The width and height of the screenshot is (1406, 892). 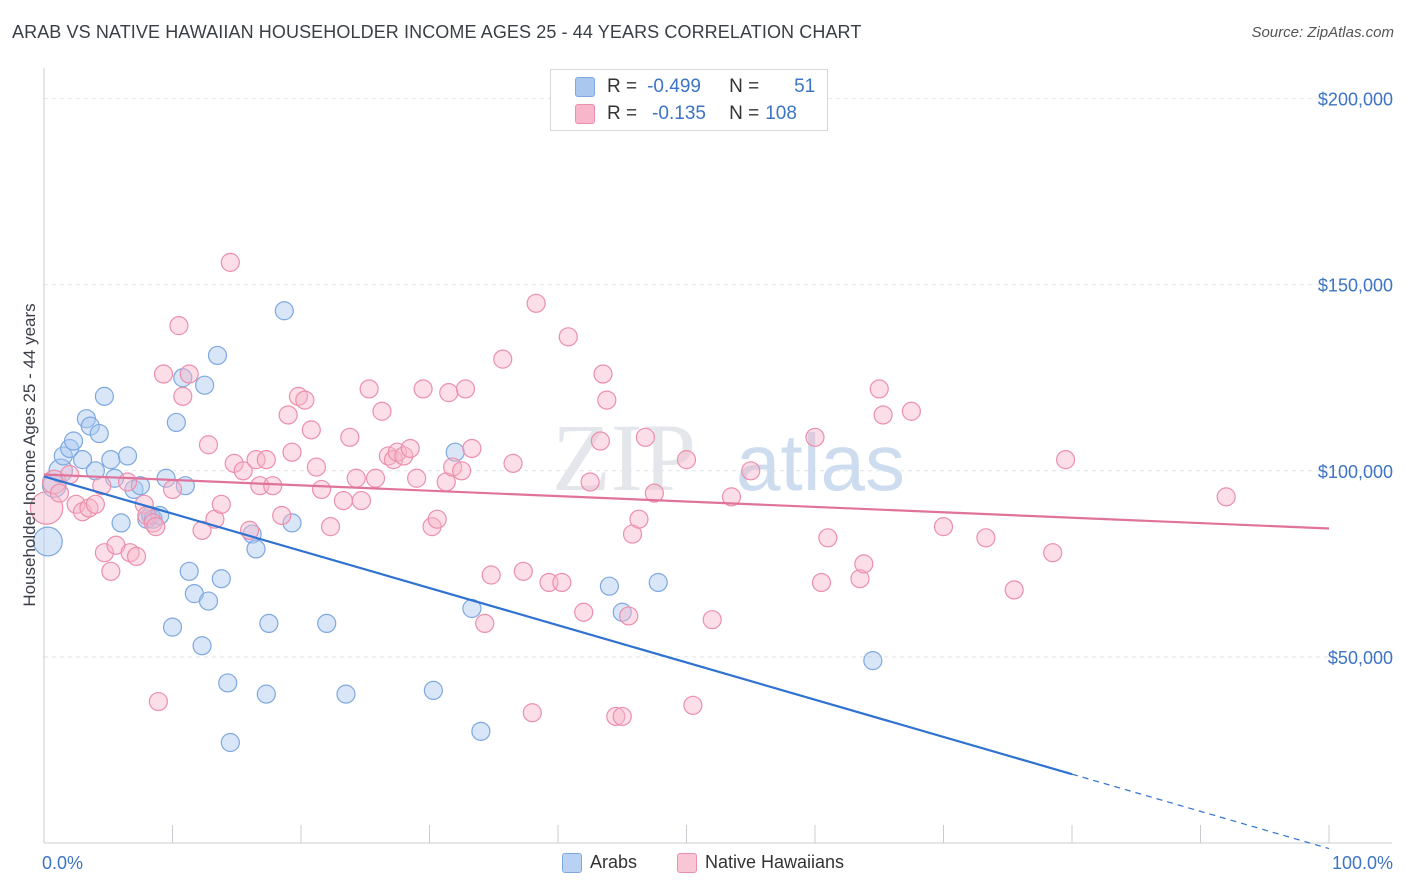 What do you see at coordinates (774, 862) in the screenshot?
I see `legend-label-native-hawaiians: Native Hawaiians` at bounding box center [774, 862].